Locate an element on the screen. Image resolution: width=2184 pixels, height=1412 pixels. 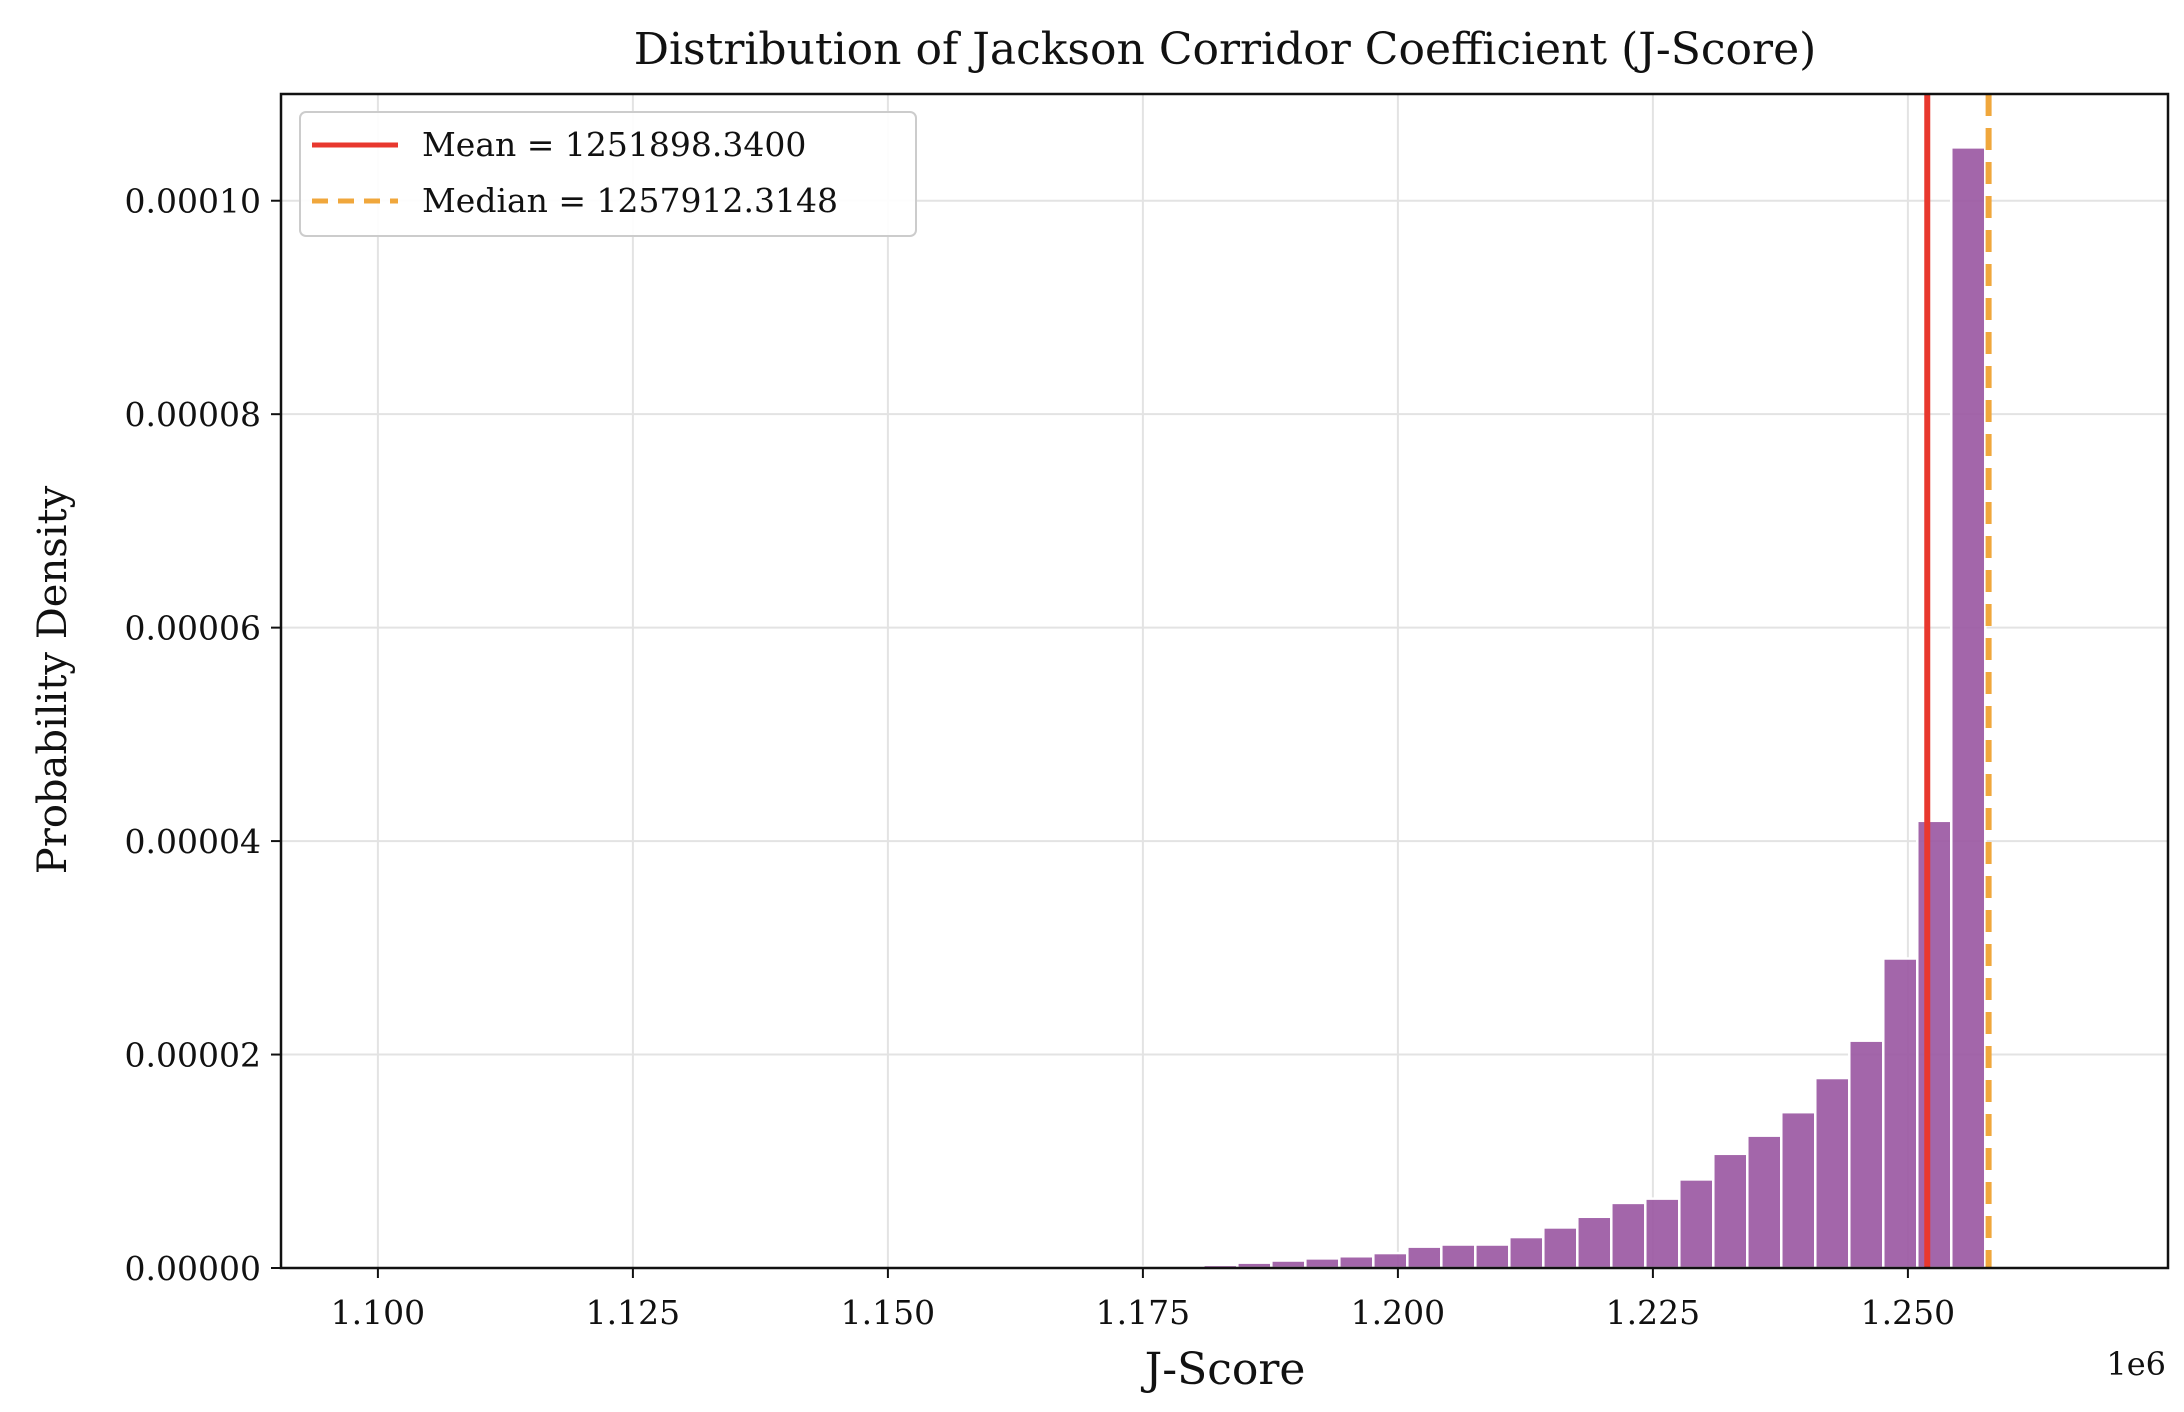
x-axis-ticks: 1.100 1.125 1.150 1.175 1.200 1.225 1.250 is located at coordinates (1143, 1300).